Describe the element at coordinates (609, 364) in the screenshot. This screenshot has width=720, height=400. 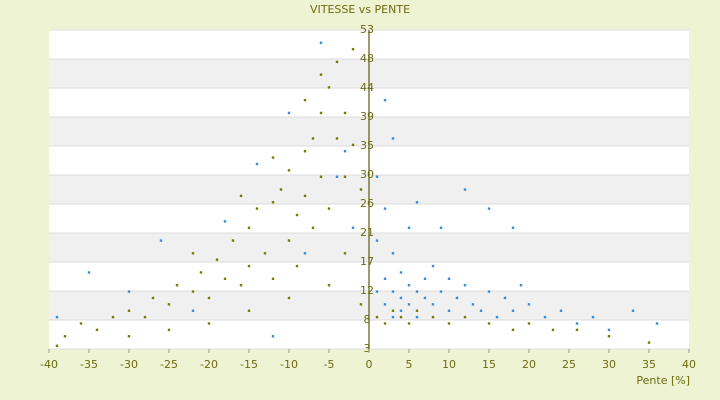
I see `x-tick-label: 30` at that location.